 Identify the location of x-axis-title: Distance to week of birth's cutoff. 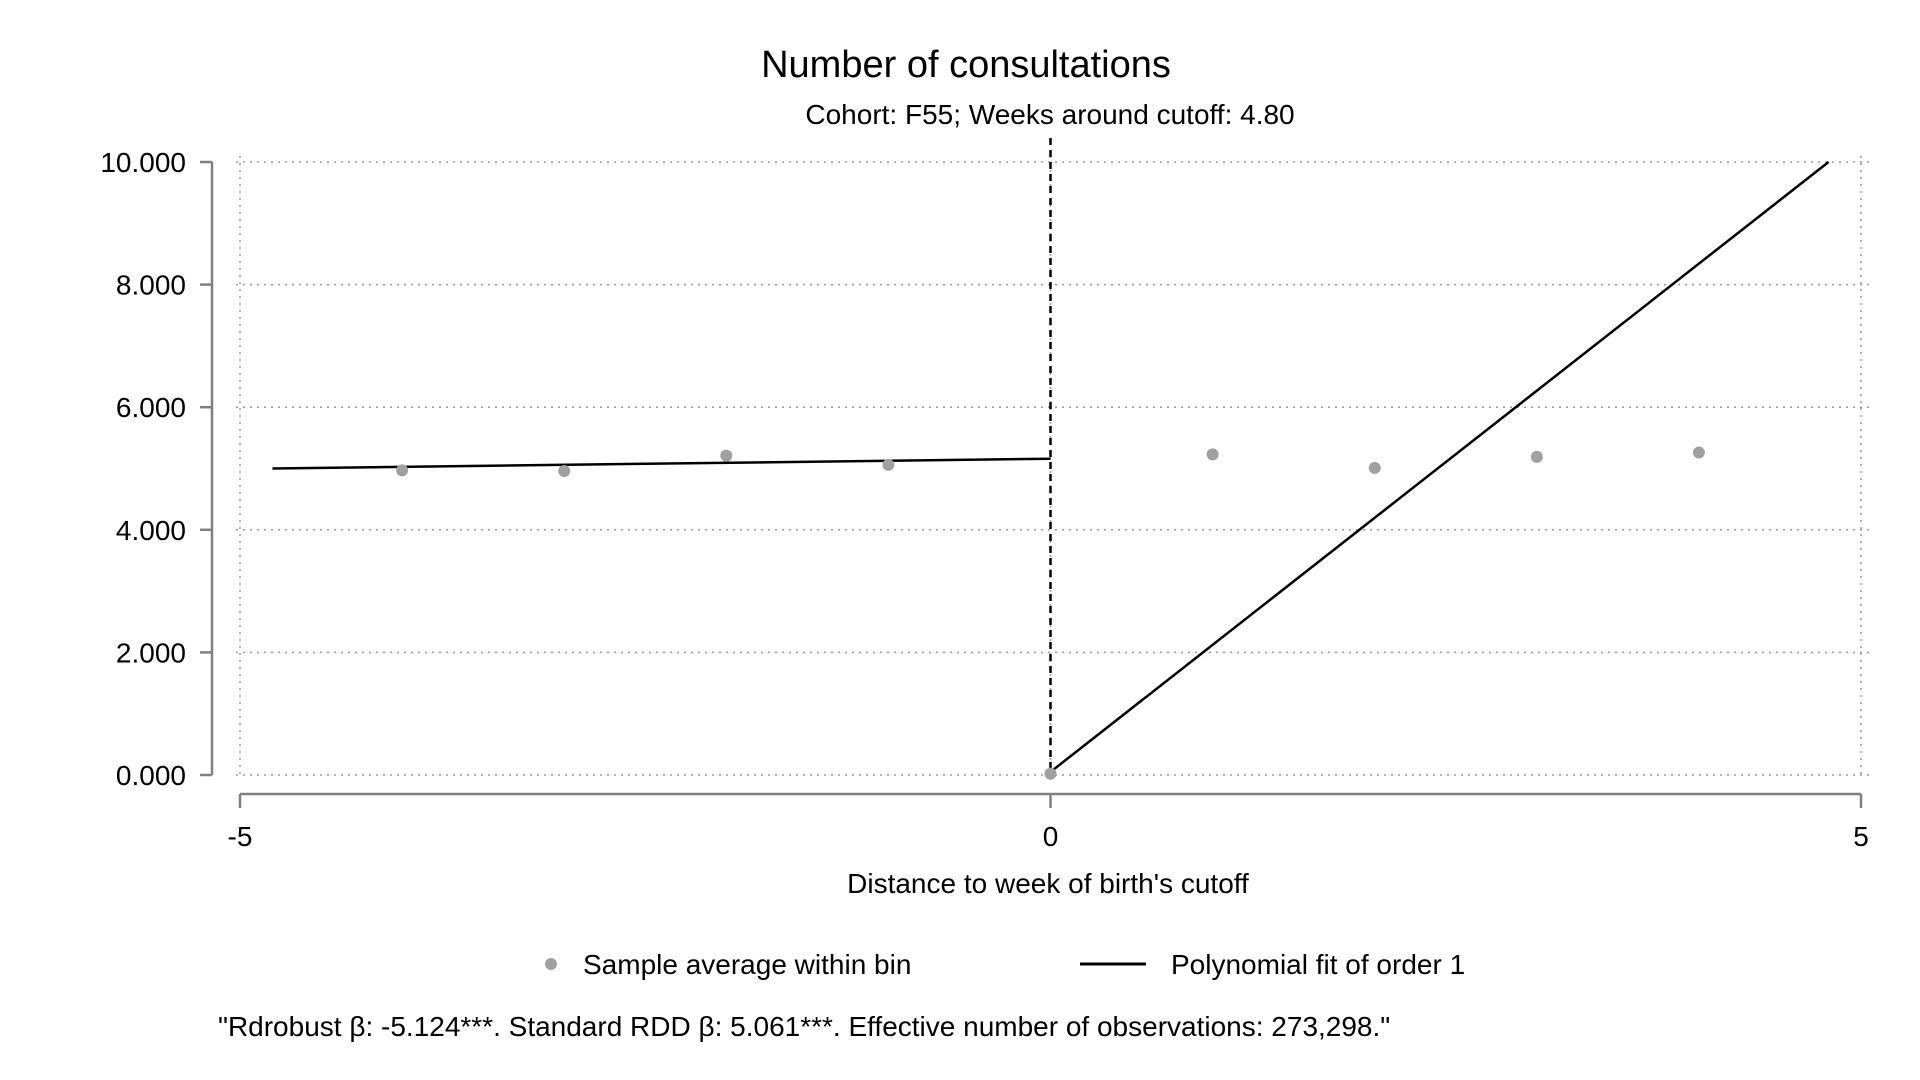
(1048, 883).